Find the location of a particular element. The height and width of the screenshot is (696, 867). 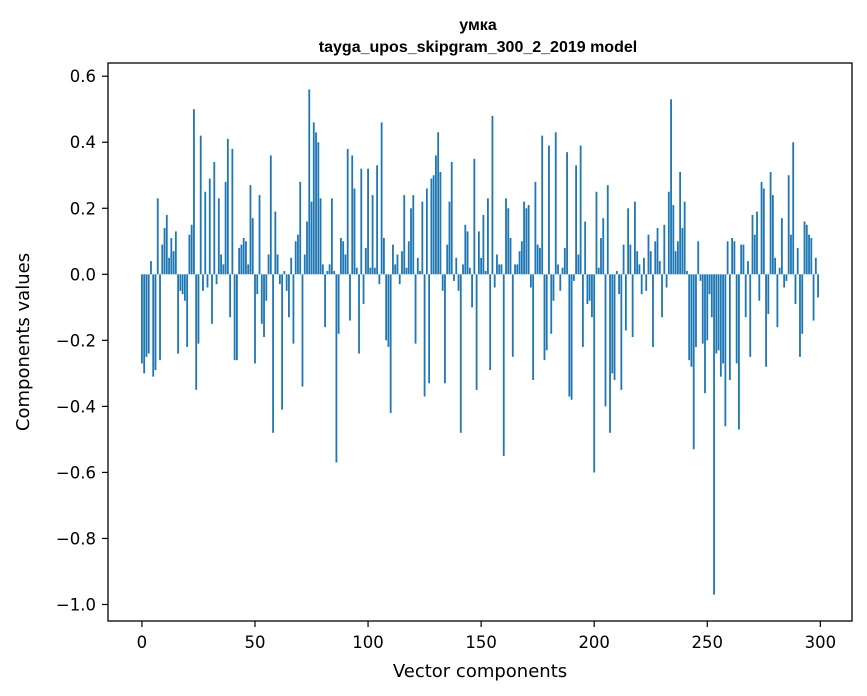

x-tick-label: 200 is located at coordinates (594, 642).